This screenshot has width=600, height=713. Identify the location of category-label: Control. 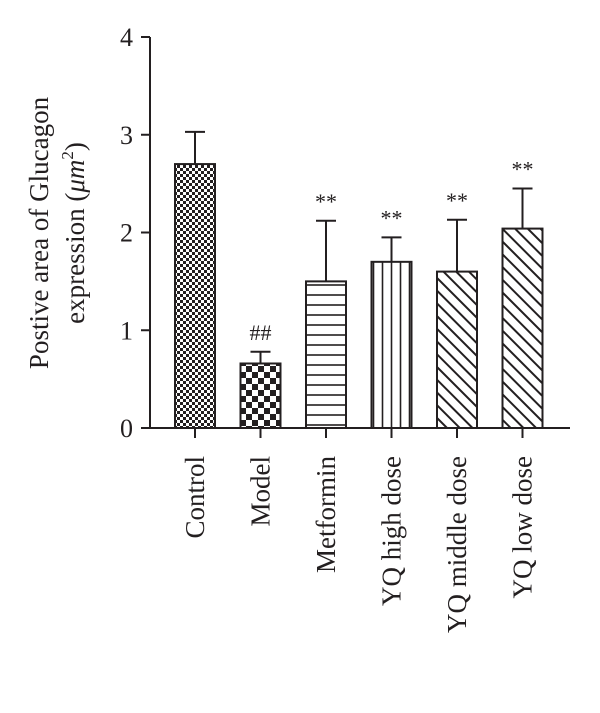
(195, 497).